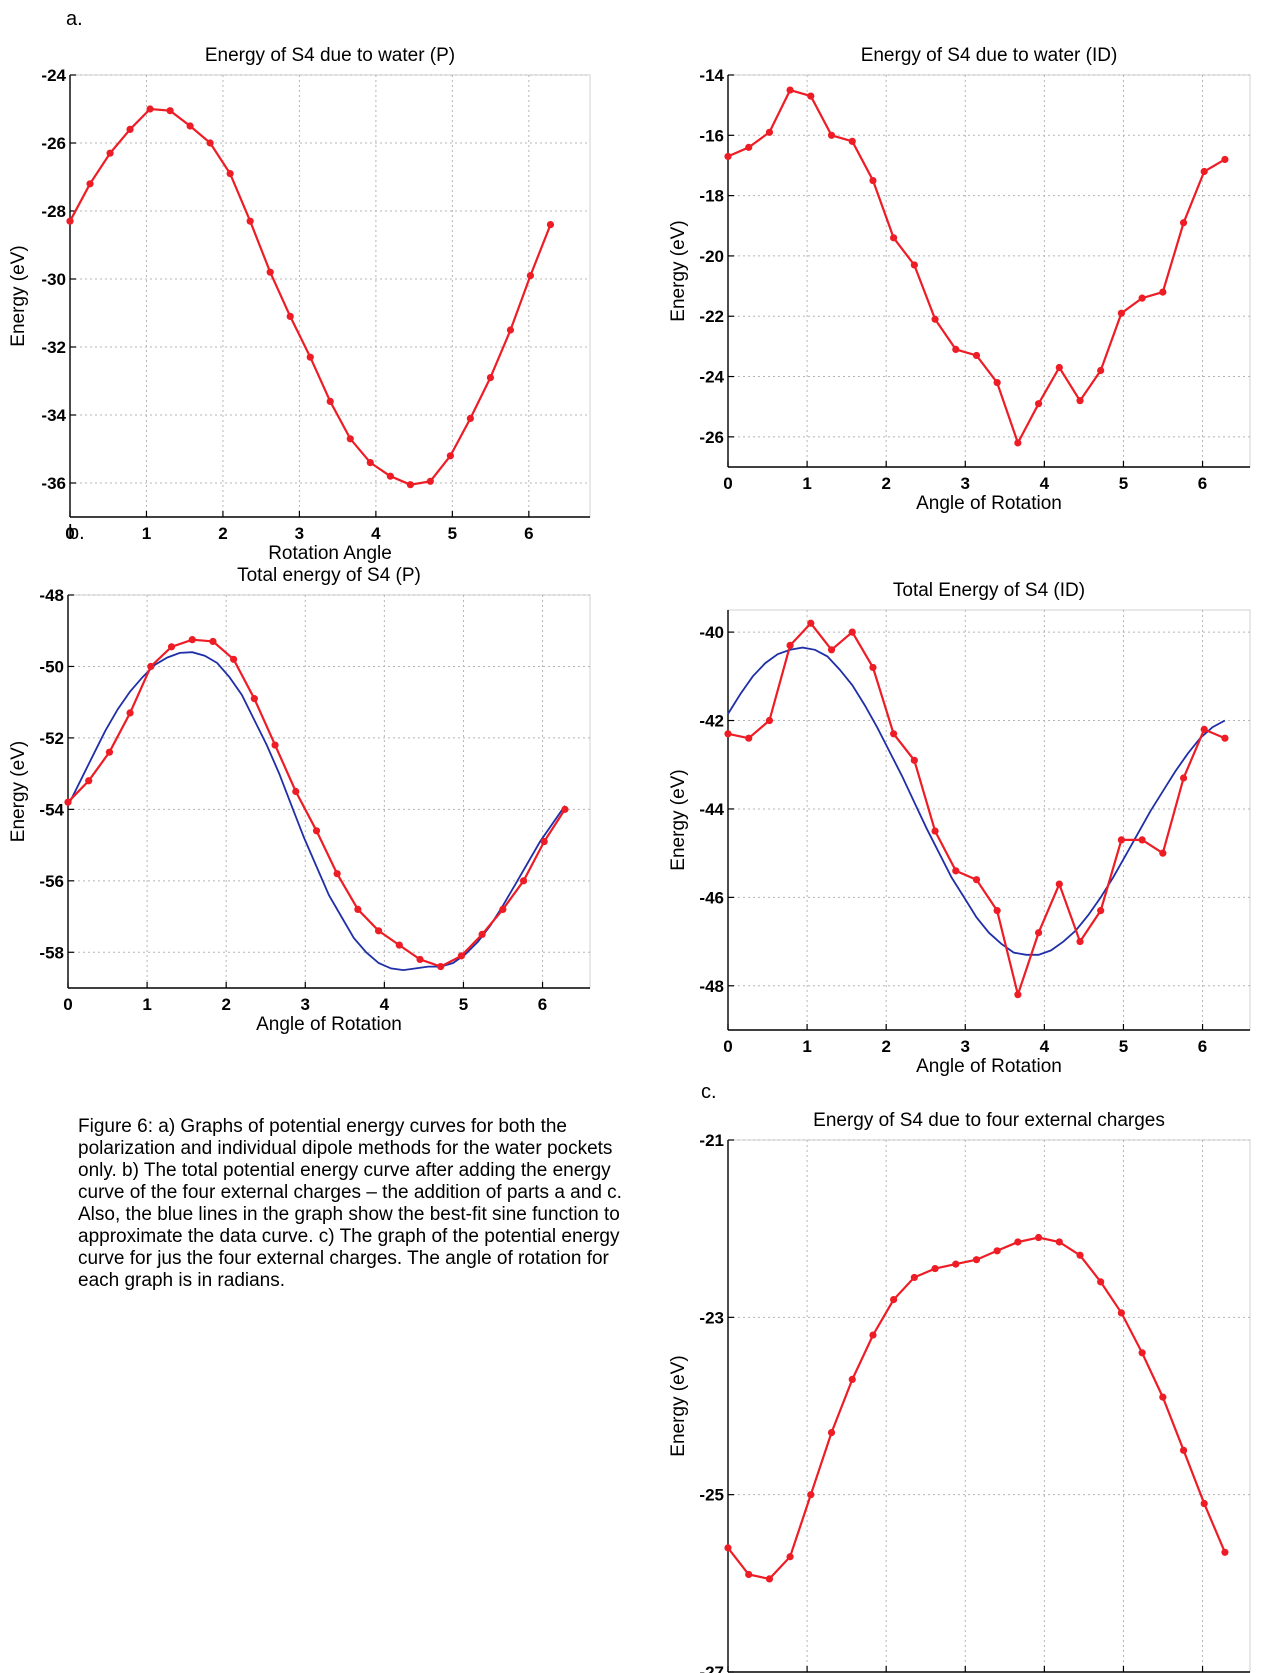 This screenshot has height=1673, width=1274. I want to click on x-axis-label: Rotation Angle, so click(330, 553).